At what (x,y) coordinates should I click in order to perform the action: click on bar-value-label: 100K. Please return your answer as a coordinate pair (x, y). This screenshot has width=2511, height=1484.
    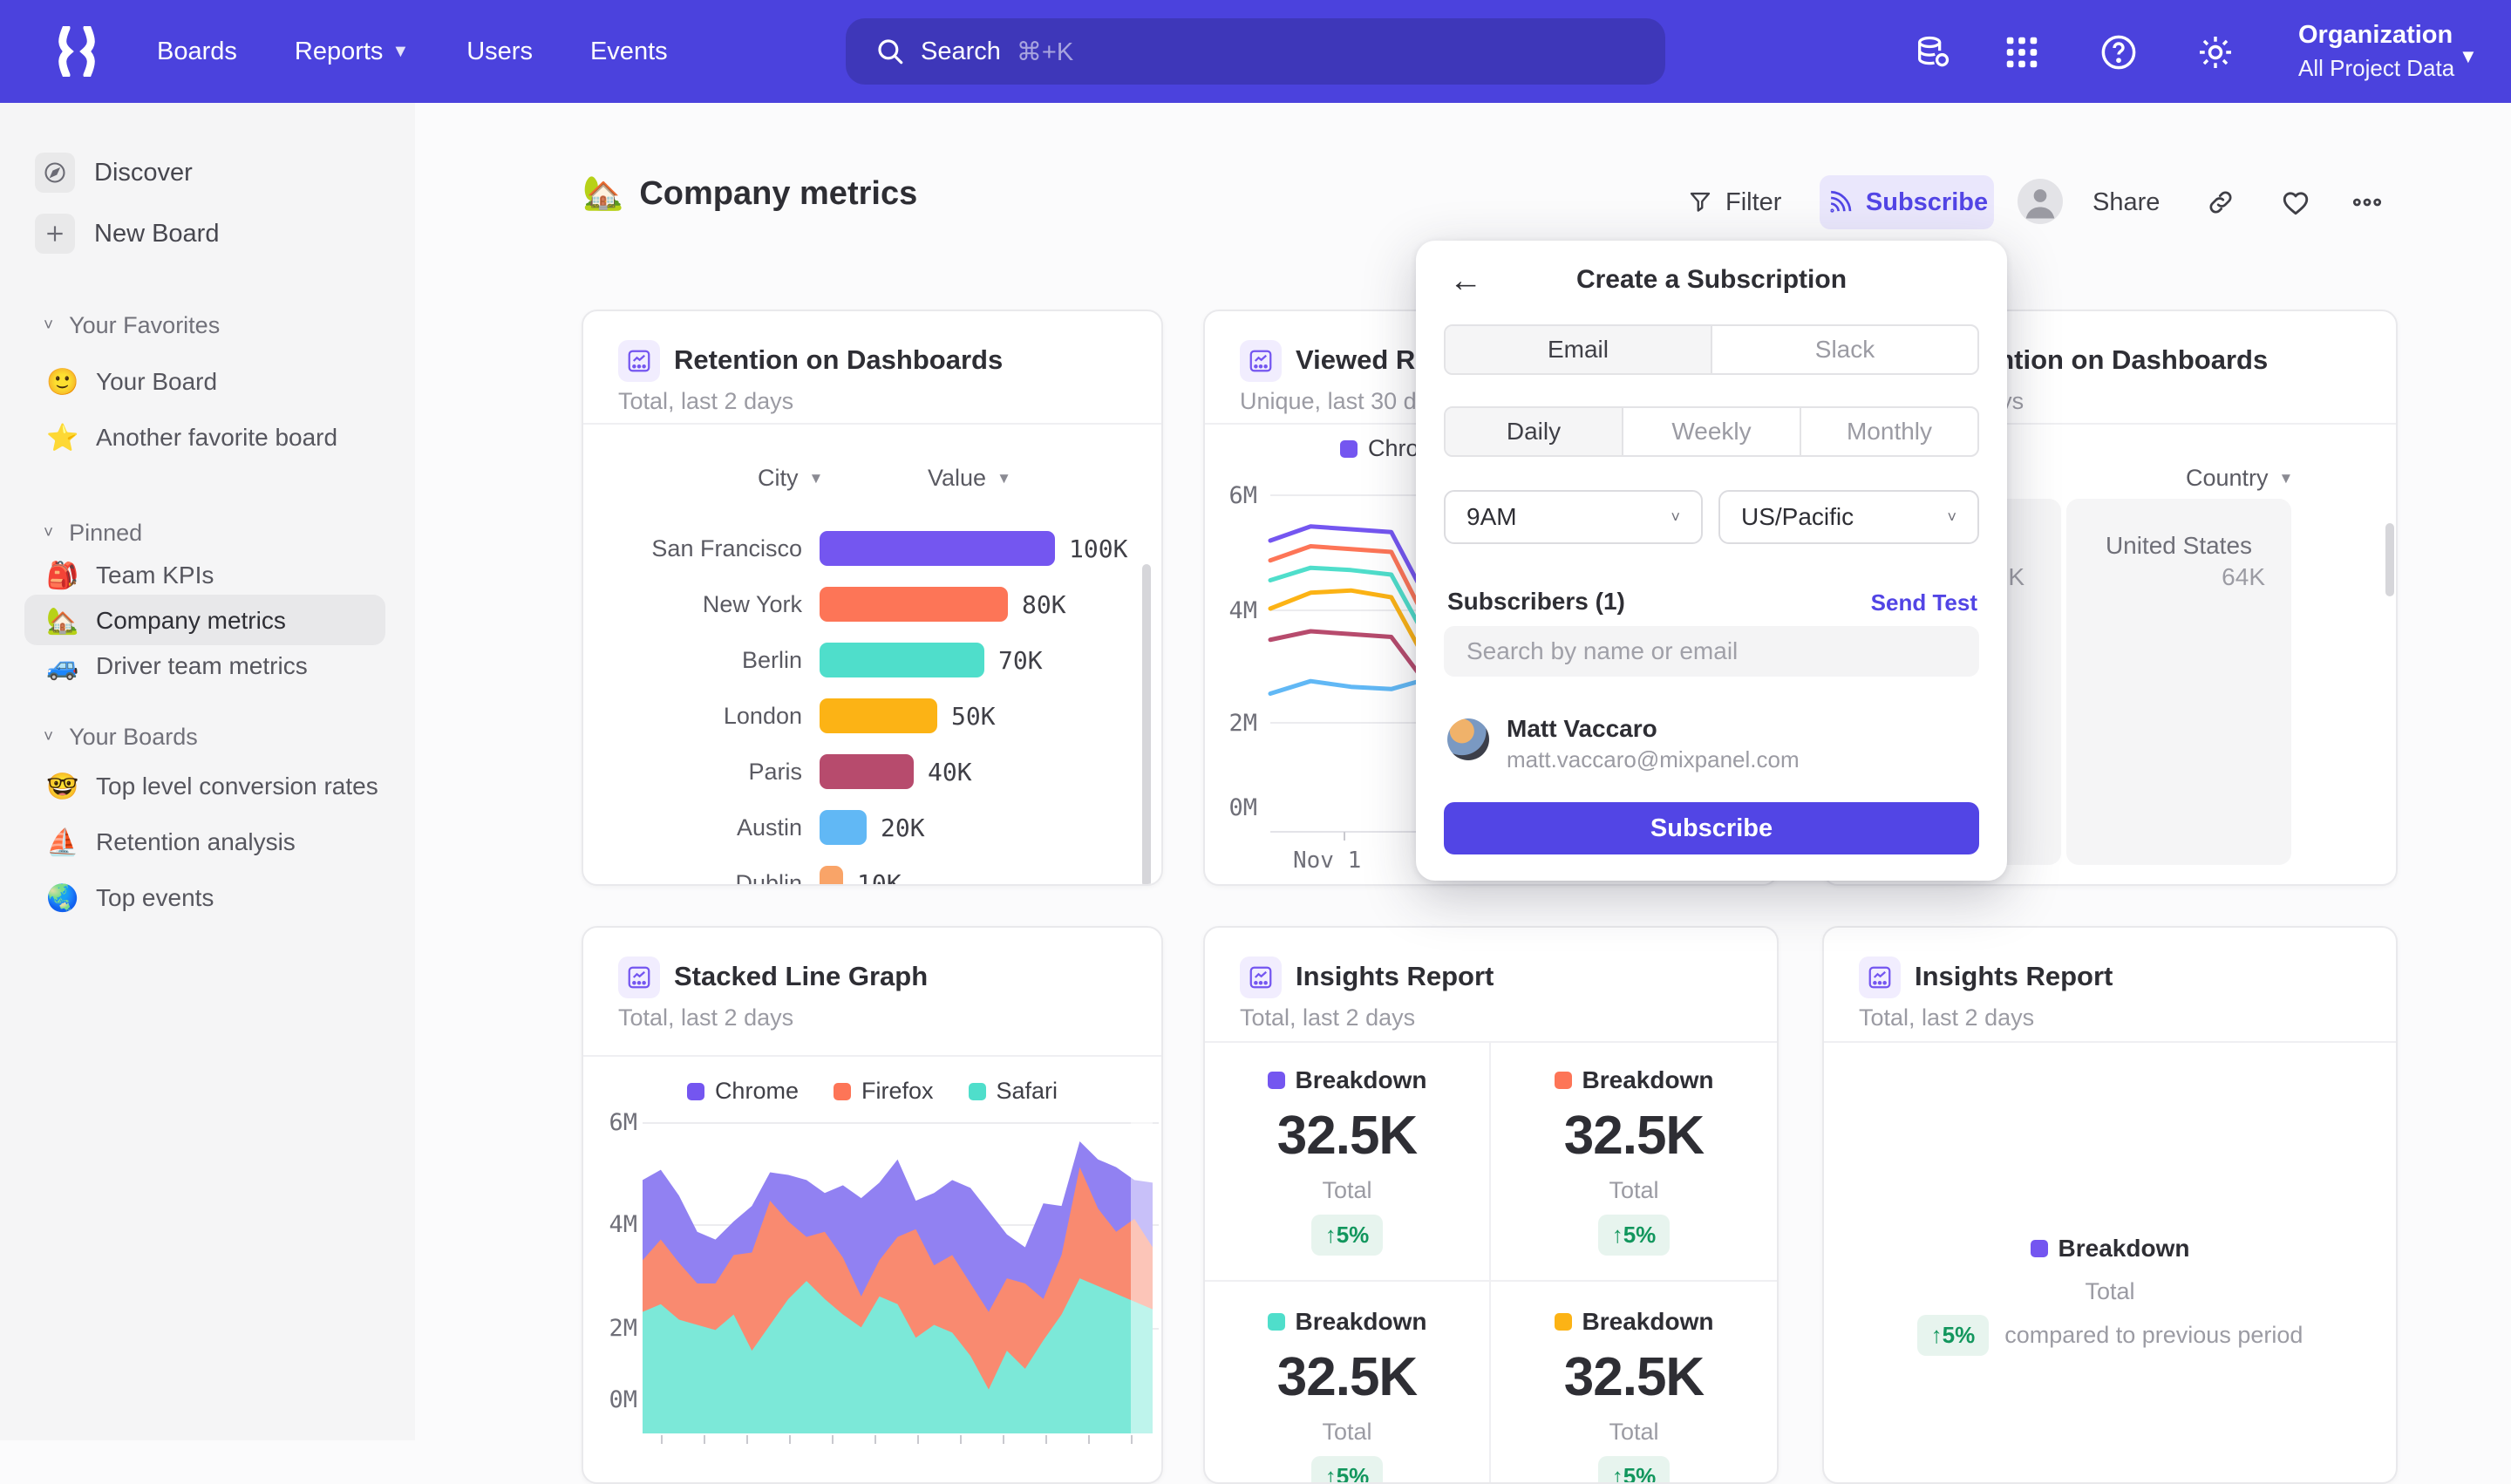
    Looking at the image, I should click on (1098, 548).